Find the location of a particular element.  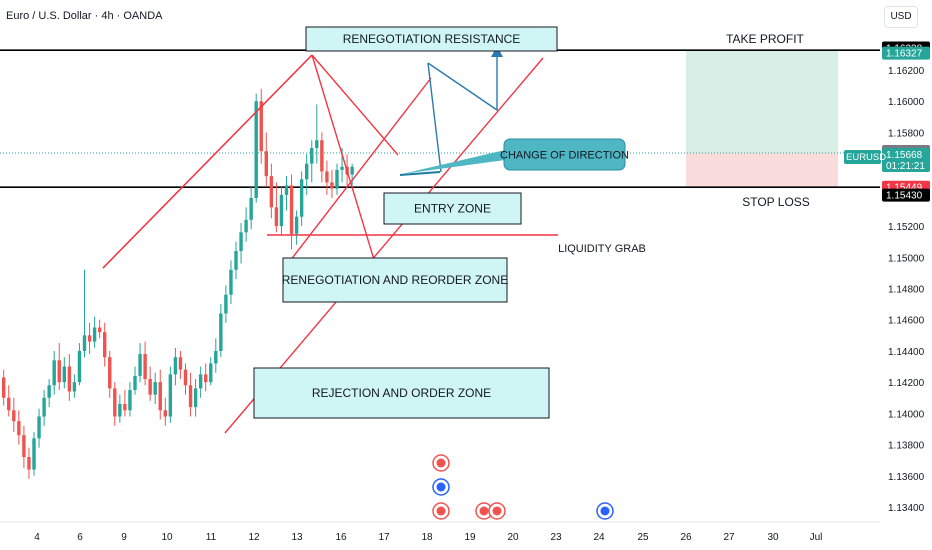

price-tick-label: 1.14200 is located at coordinates (906, 383).